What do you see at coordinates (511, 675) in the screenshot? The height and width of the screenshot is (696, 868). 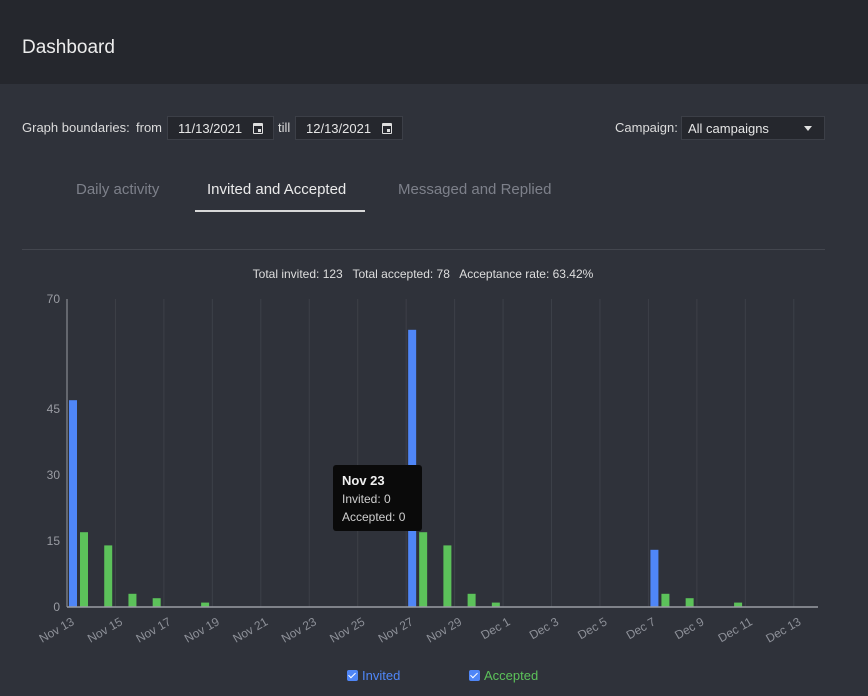 I see `legend-accepted-label: Accepted` at bounding box center [511, 675].